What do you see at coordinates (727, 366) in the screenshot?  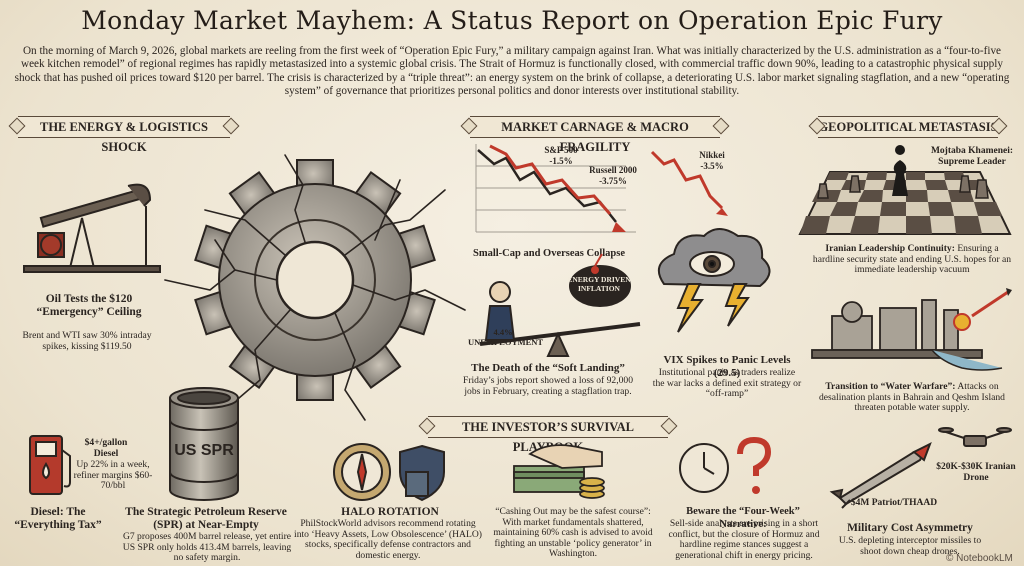 I see `vix-title: VIX Spikes to Panic Levels (29.5)` at bounding box center [727, 366].